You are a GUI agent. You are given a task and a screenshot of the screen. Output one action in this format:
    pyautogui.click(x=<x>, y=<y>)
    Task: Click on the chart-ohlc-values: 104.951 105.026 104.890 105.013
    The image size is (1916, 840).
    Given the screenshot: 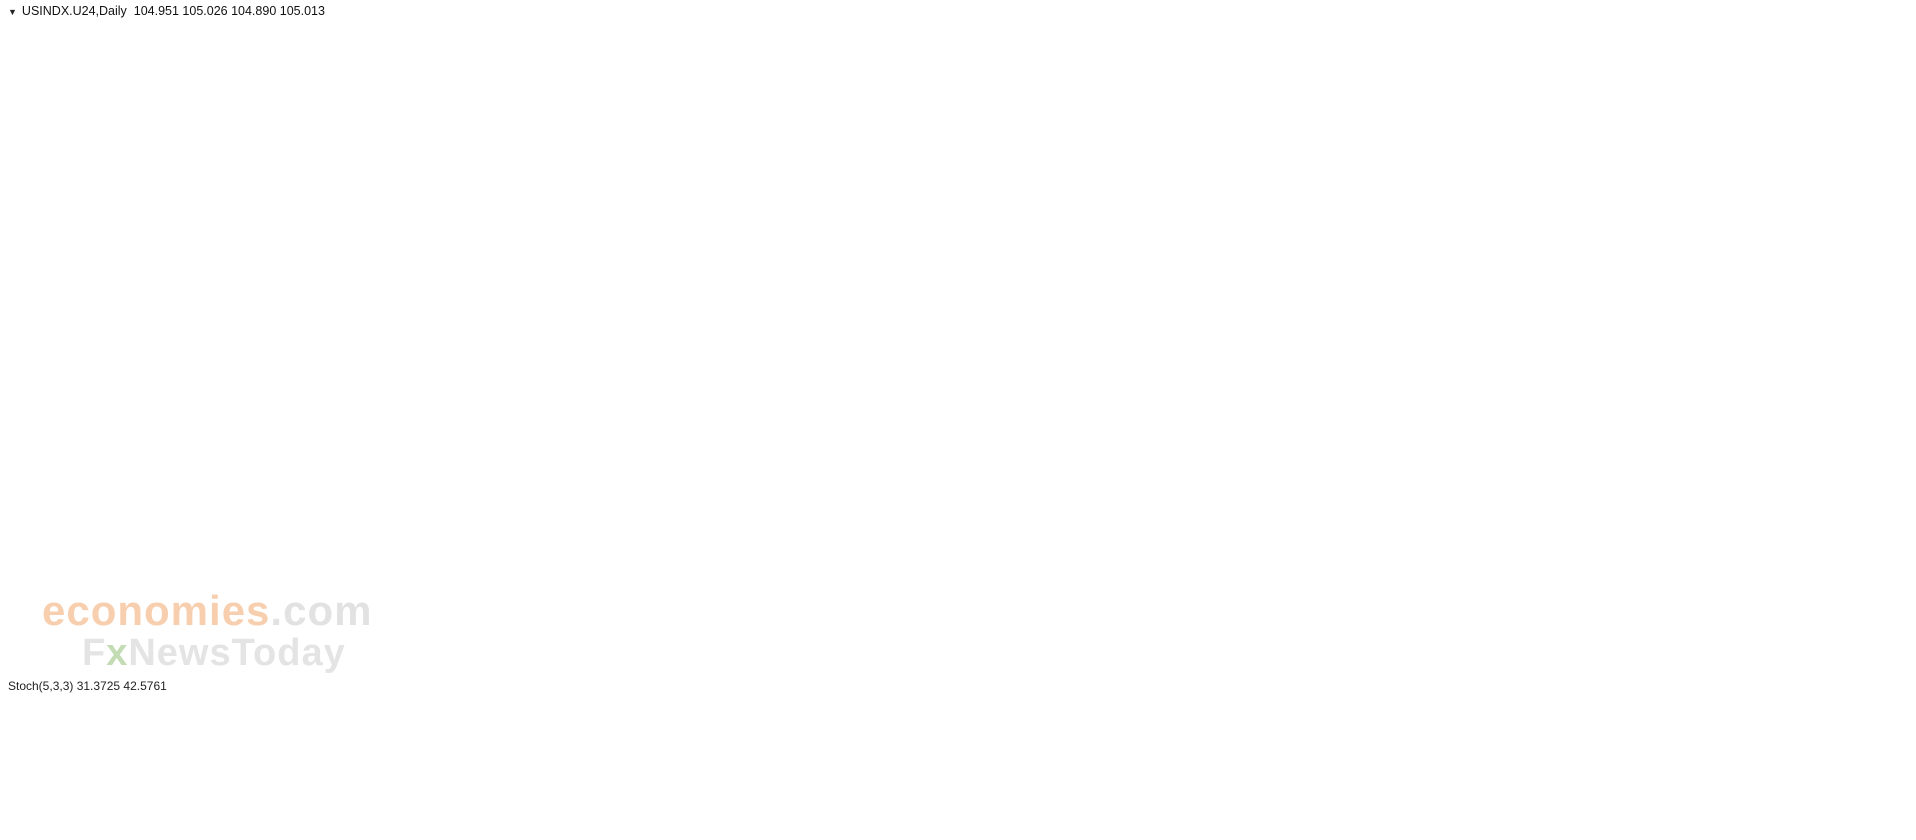 What is the action you would take?
    pyautogui.click(x=229, y=11)
    